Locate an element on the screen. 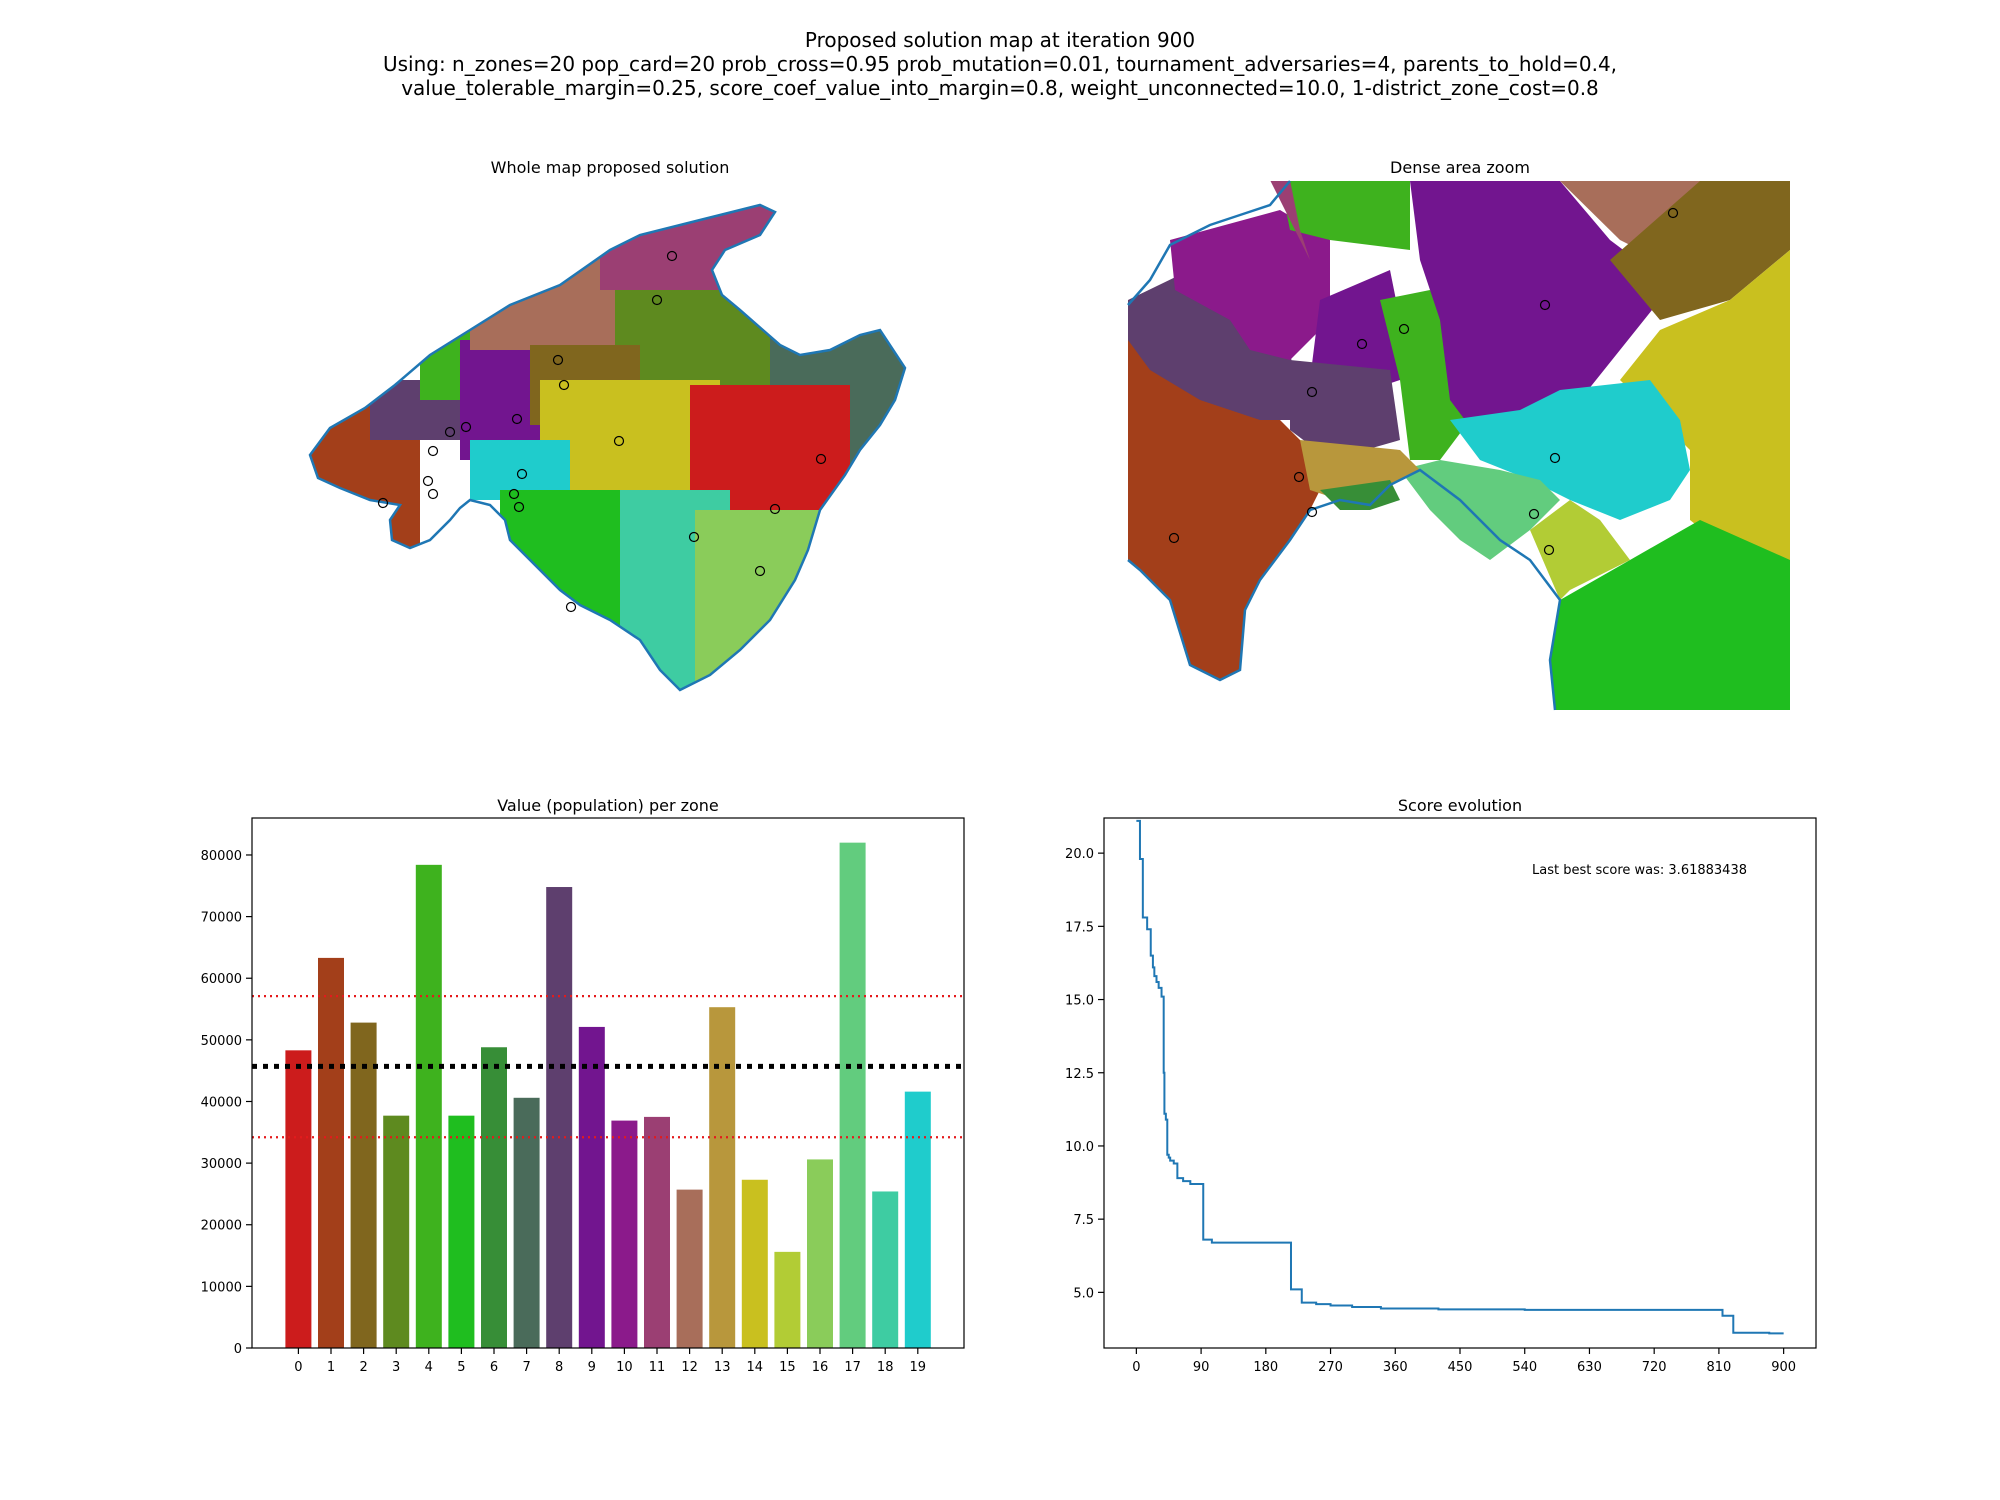  score-xtick-label: 810 is located at coordinates (1718, 1367).